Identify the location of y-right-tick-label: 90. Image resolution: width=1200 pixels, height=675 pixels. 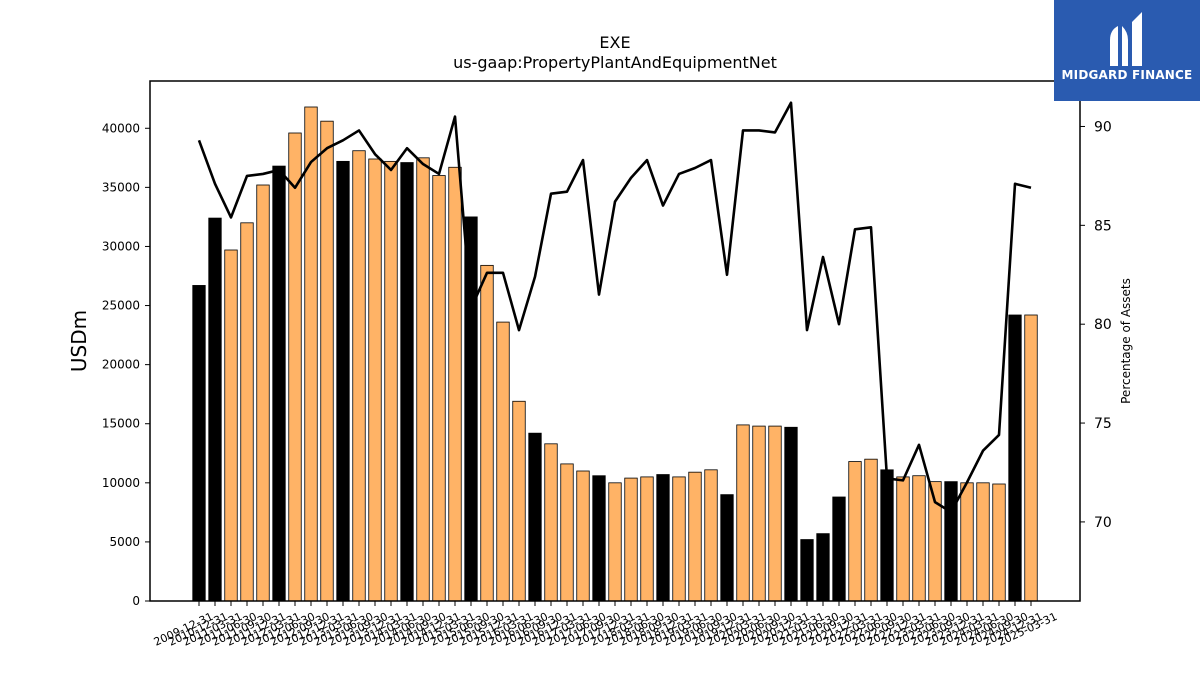
(1103, 127).